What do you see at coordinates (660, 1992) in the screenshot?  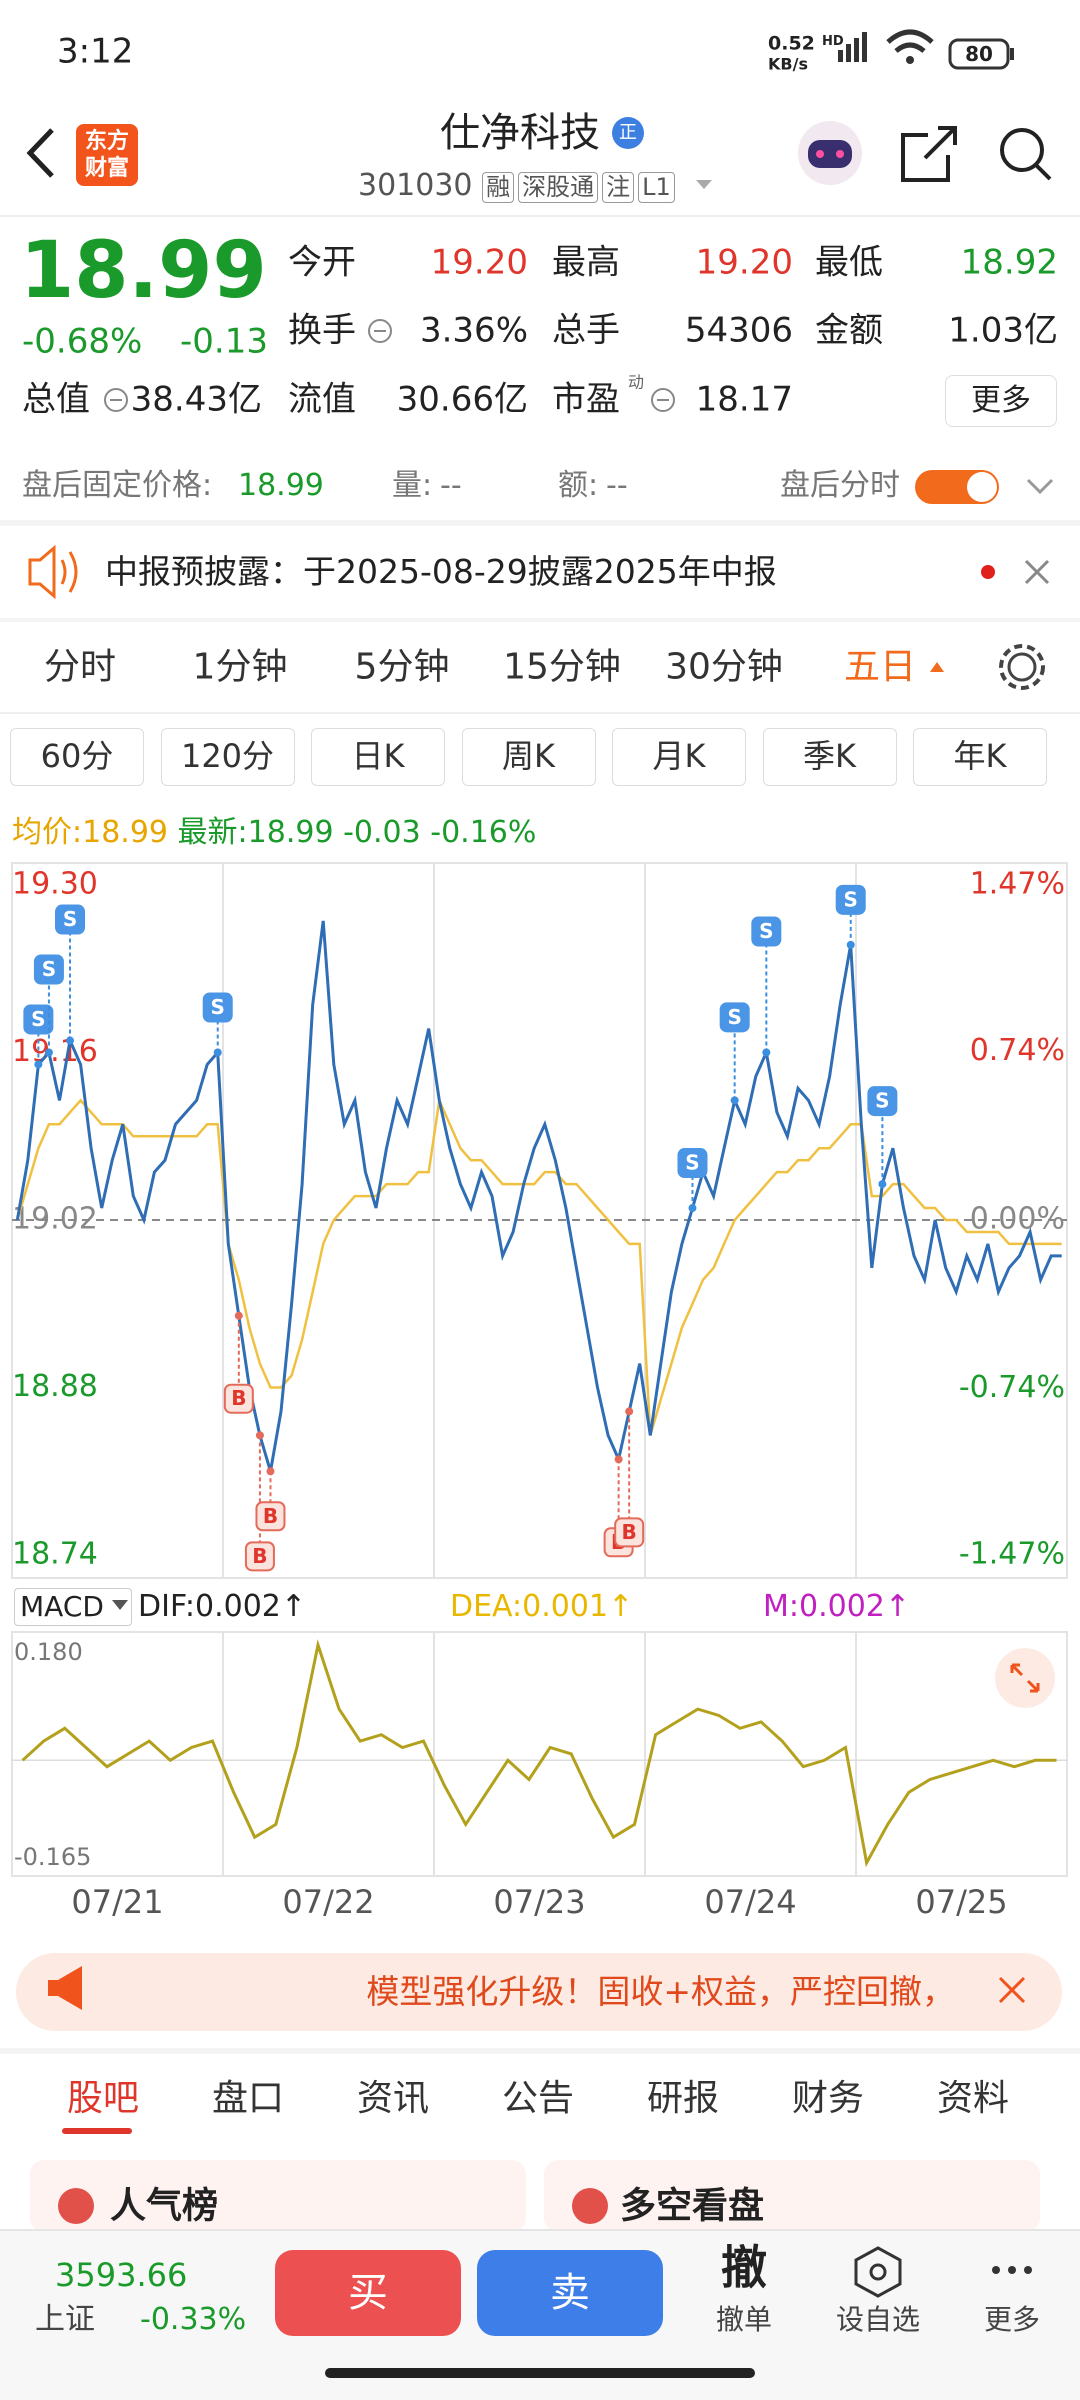 I see `banner-text: 模型强化升级！固收+权益，严控回撤，` at bounding box center [660, 1992].